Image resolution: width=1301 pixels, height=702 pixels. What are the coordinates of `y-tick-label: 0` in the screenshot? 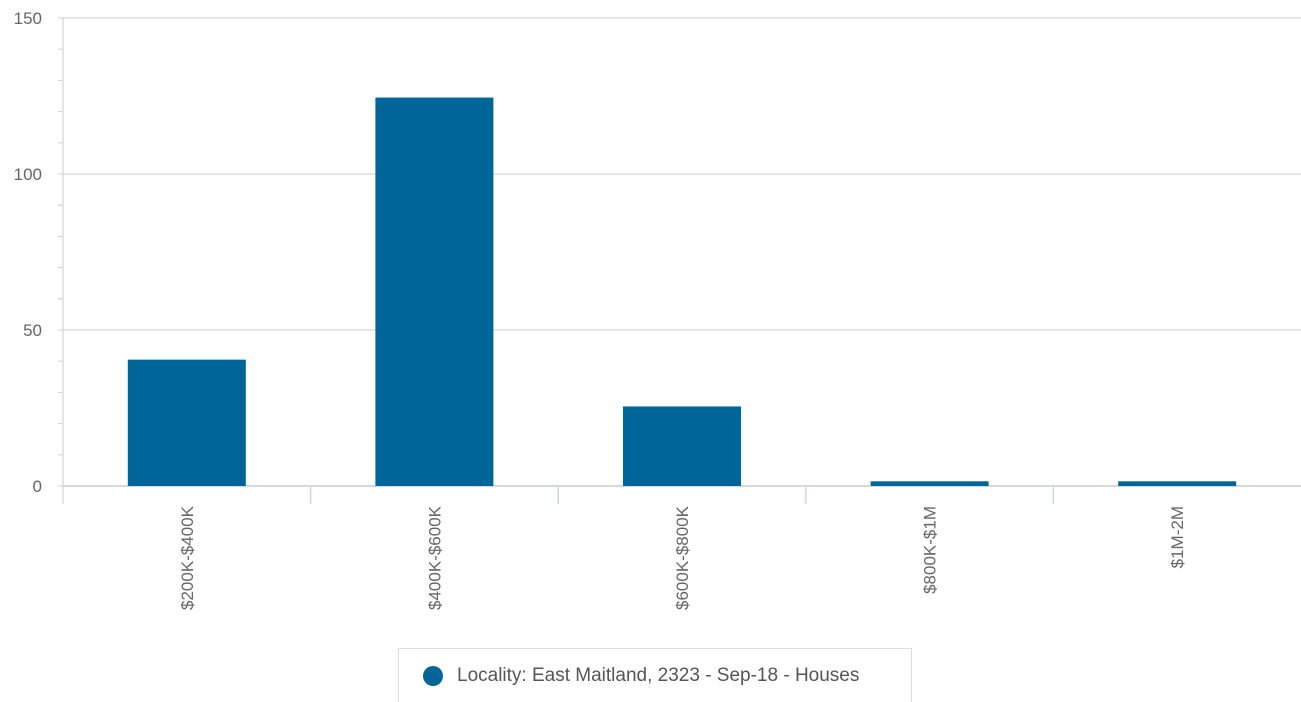 It's located at (37, 486).